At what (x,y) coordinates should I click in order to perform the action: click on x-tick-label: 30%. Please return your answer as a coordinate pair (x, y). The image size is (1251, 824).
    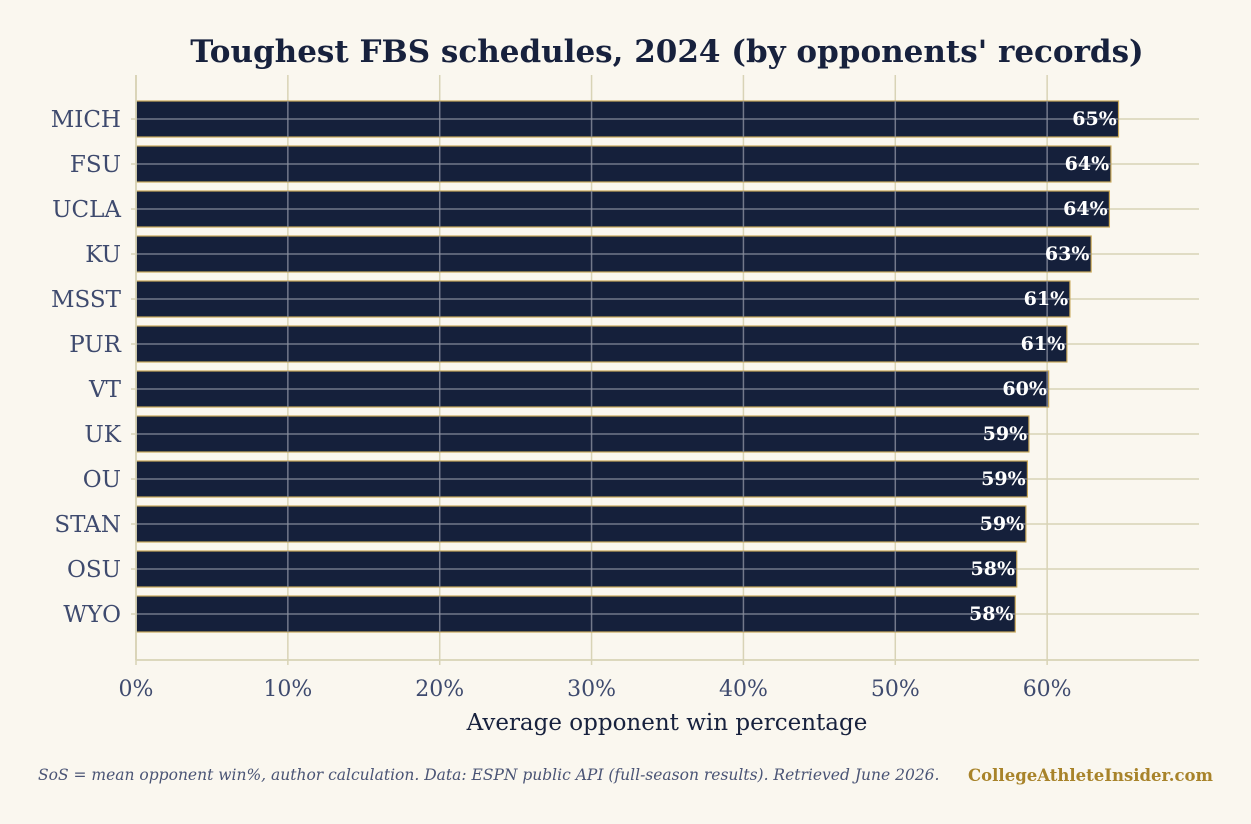
    Looking at the image, I should click on (591, 689).